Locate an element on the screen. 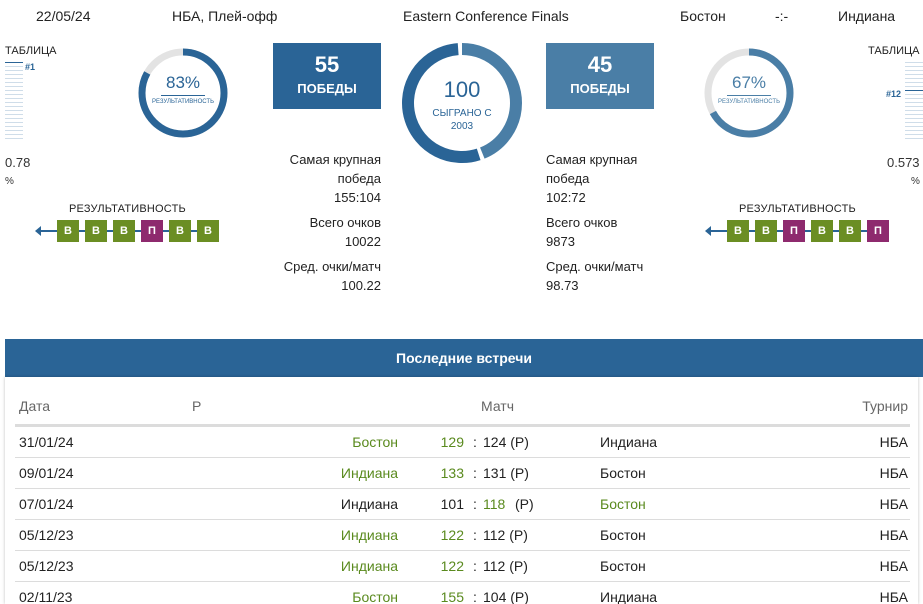  away-team-name: Индиана is located at coordinates (867, 16).